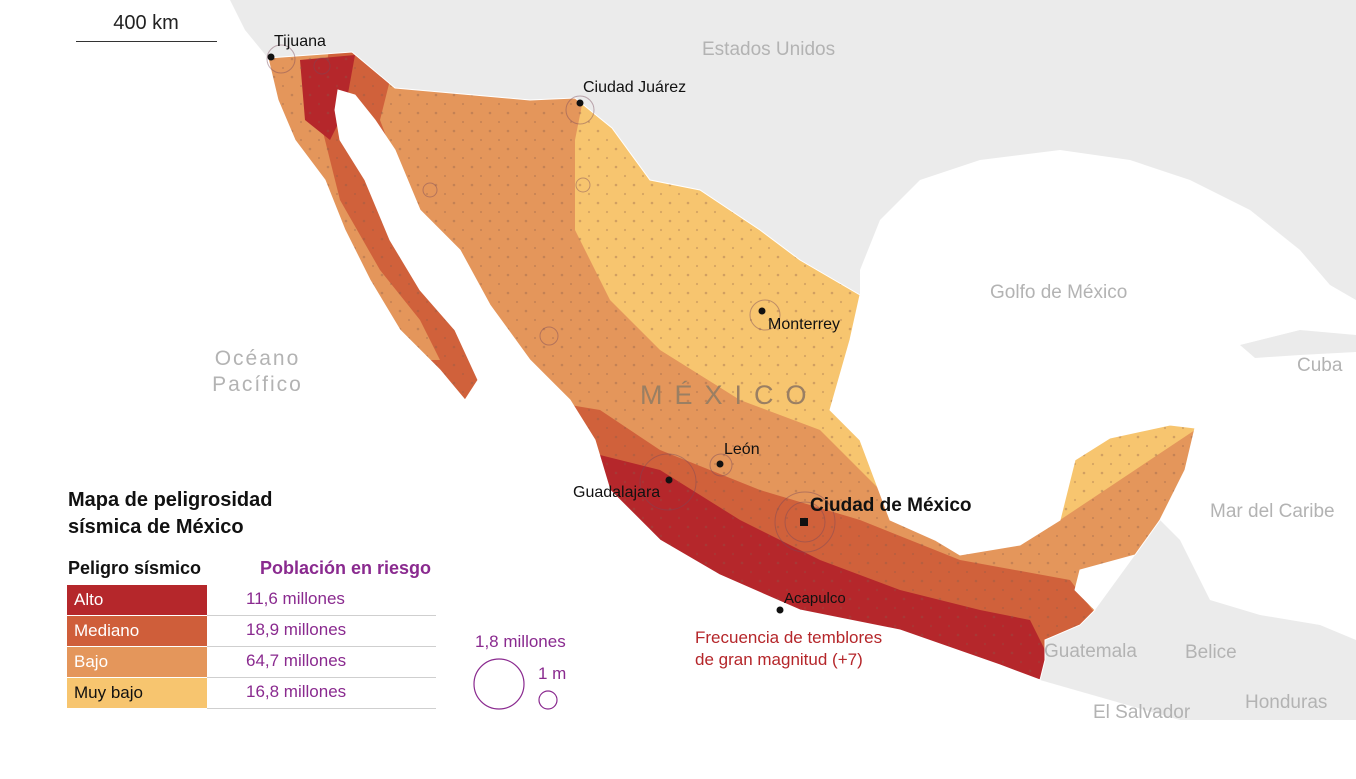 The image size is (1356, 779). Describe the element at coordinates (137, 693) in the screenshot. I see `legend-swatch-muy-bajo: Muy bajo` at that location.